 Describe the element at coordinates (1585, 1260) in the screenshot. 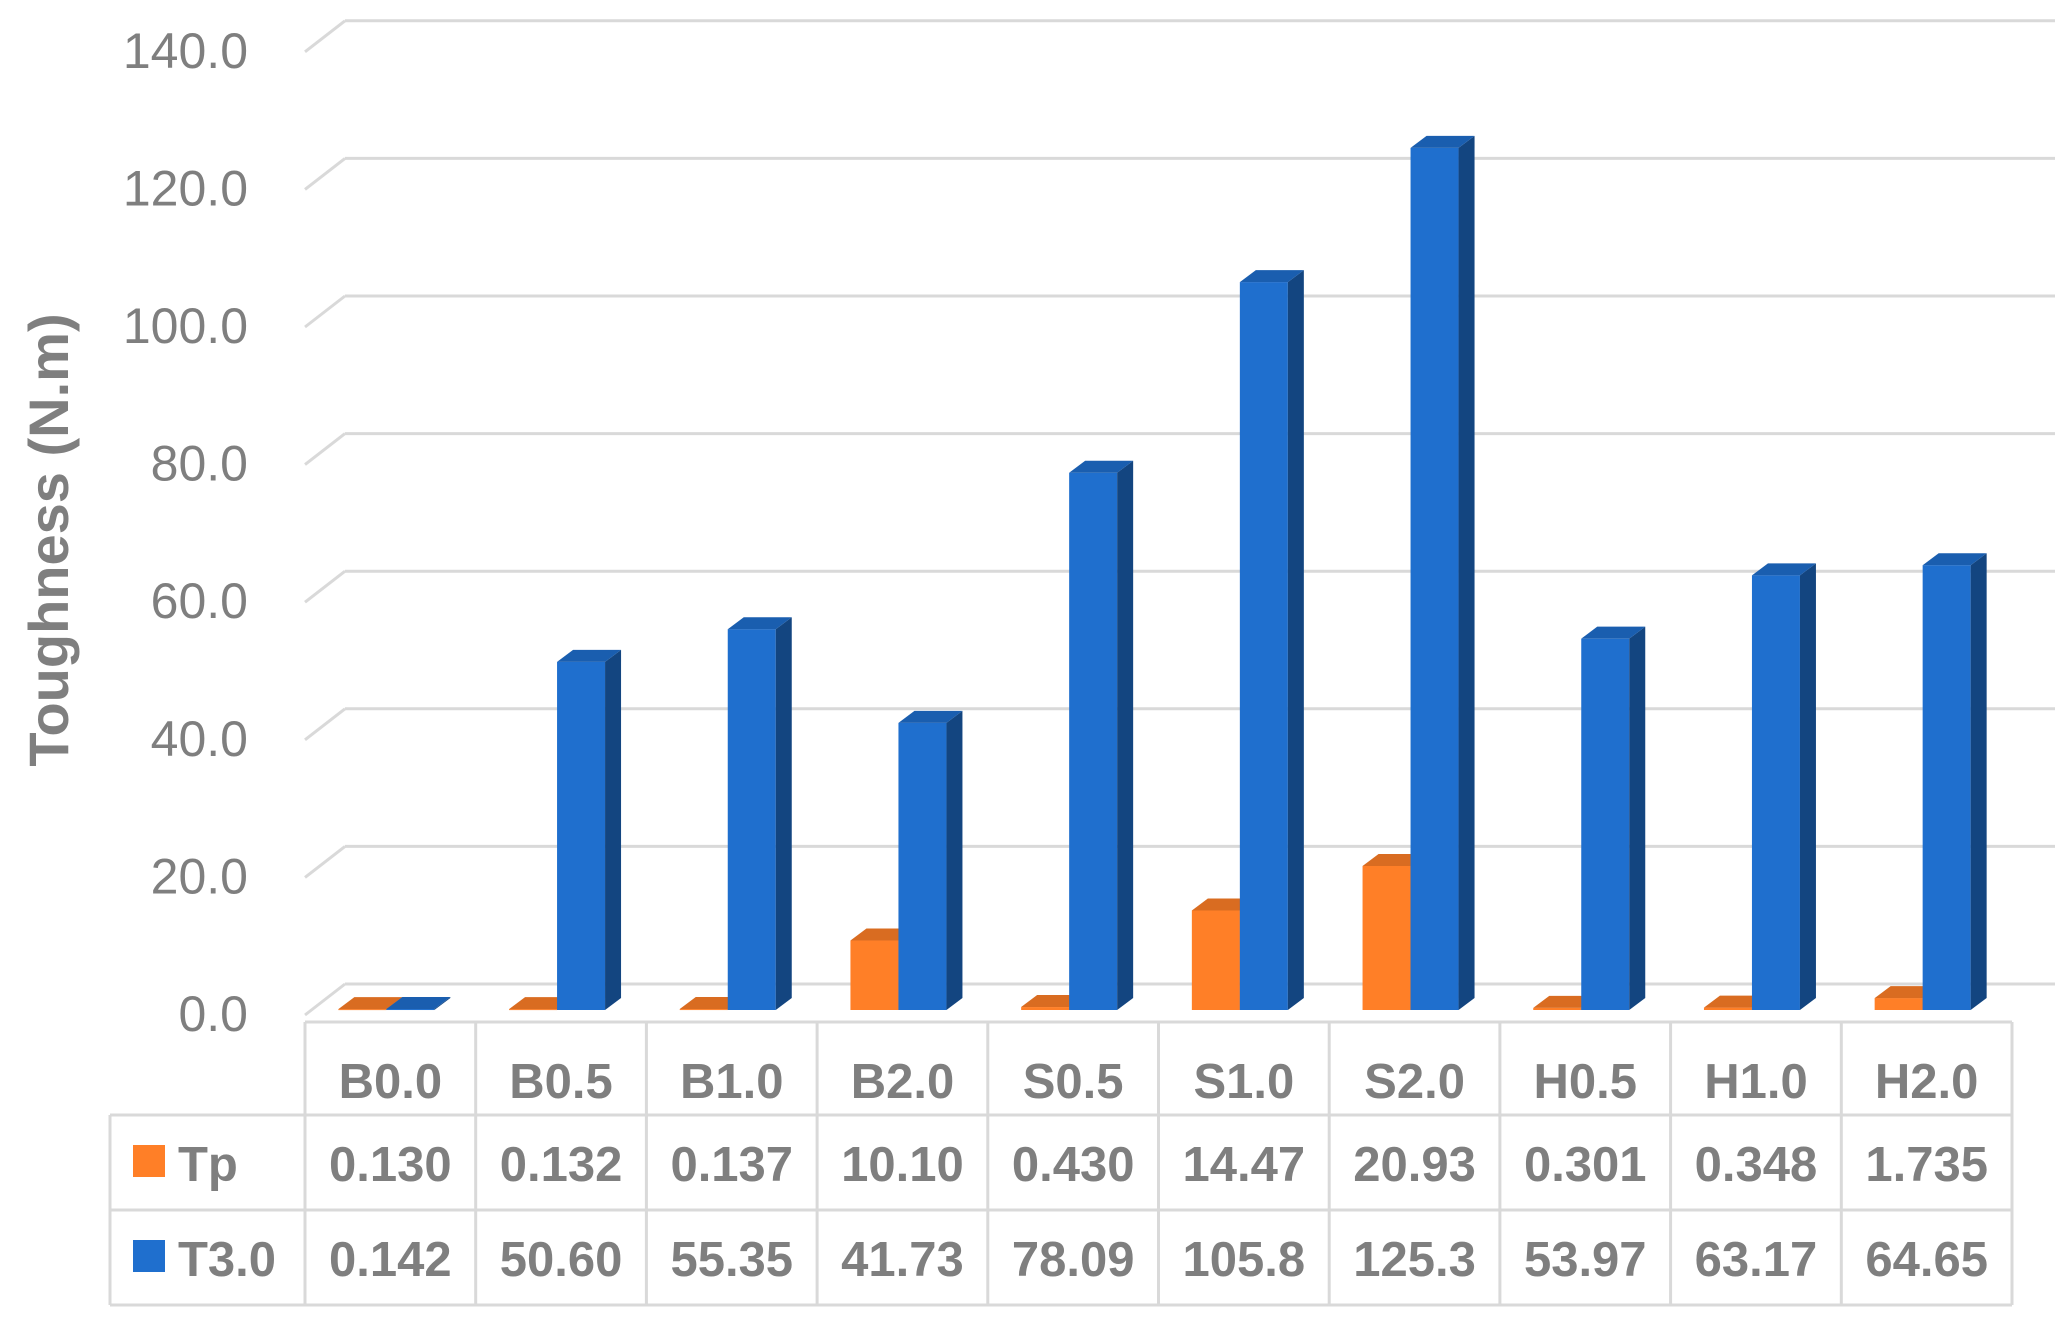

I see `table-cell: 53.97` at that location.